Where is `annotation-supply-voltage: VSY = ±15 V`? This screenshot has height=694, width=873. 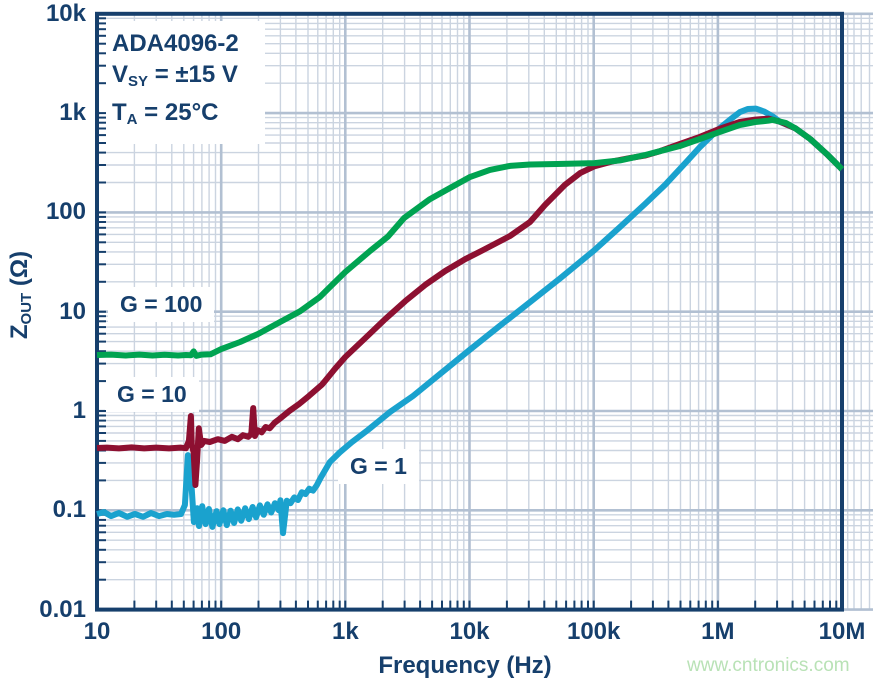 annotation-supply-voltage: VSY = ±15 V is located at coordinates (175, 75).